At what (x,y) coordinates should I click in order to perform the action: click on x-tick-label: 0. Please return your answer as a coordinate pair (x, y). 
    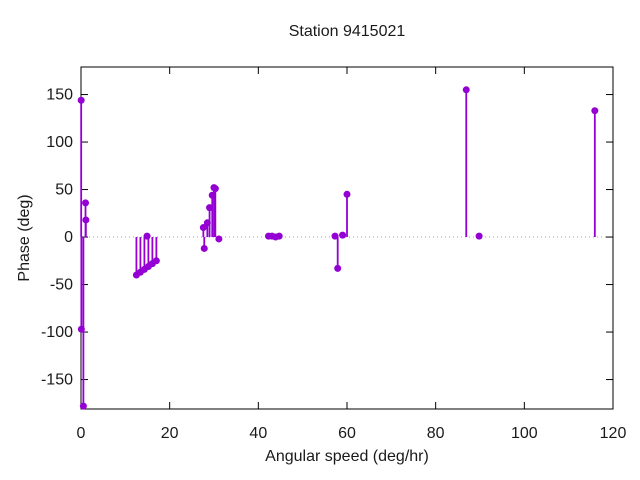
    Looking at the image, I should click on (81, 433).